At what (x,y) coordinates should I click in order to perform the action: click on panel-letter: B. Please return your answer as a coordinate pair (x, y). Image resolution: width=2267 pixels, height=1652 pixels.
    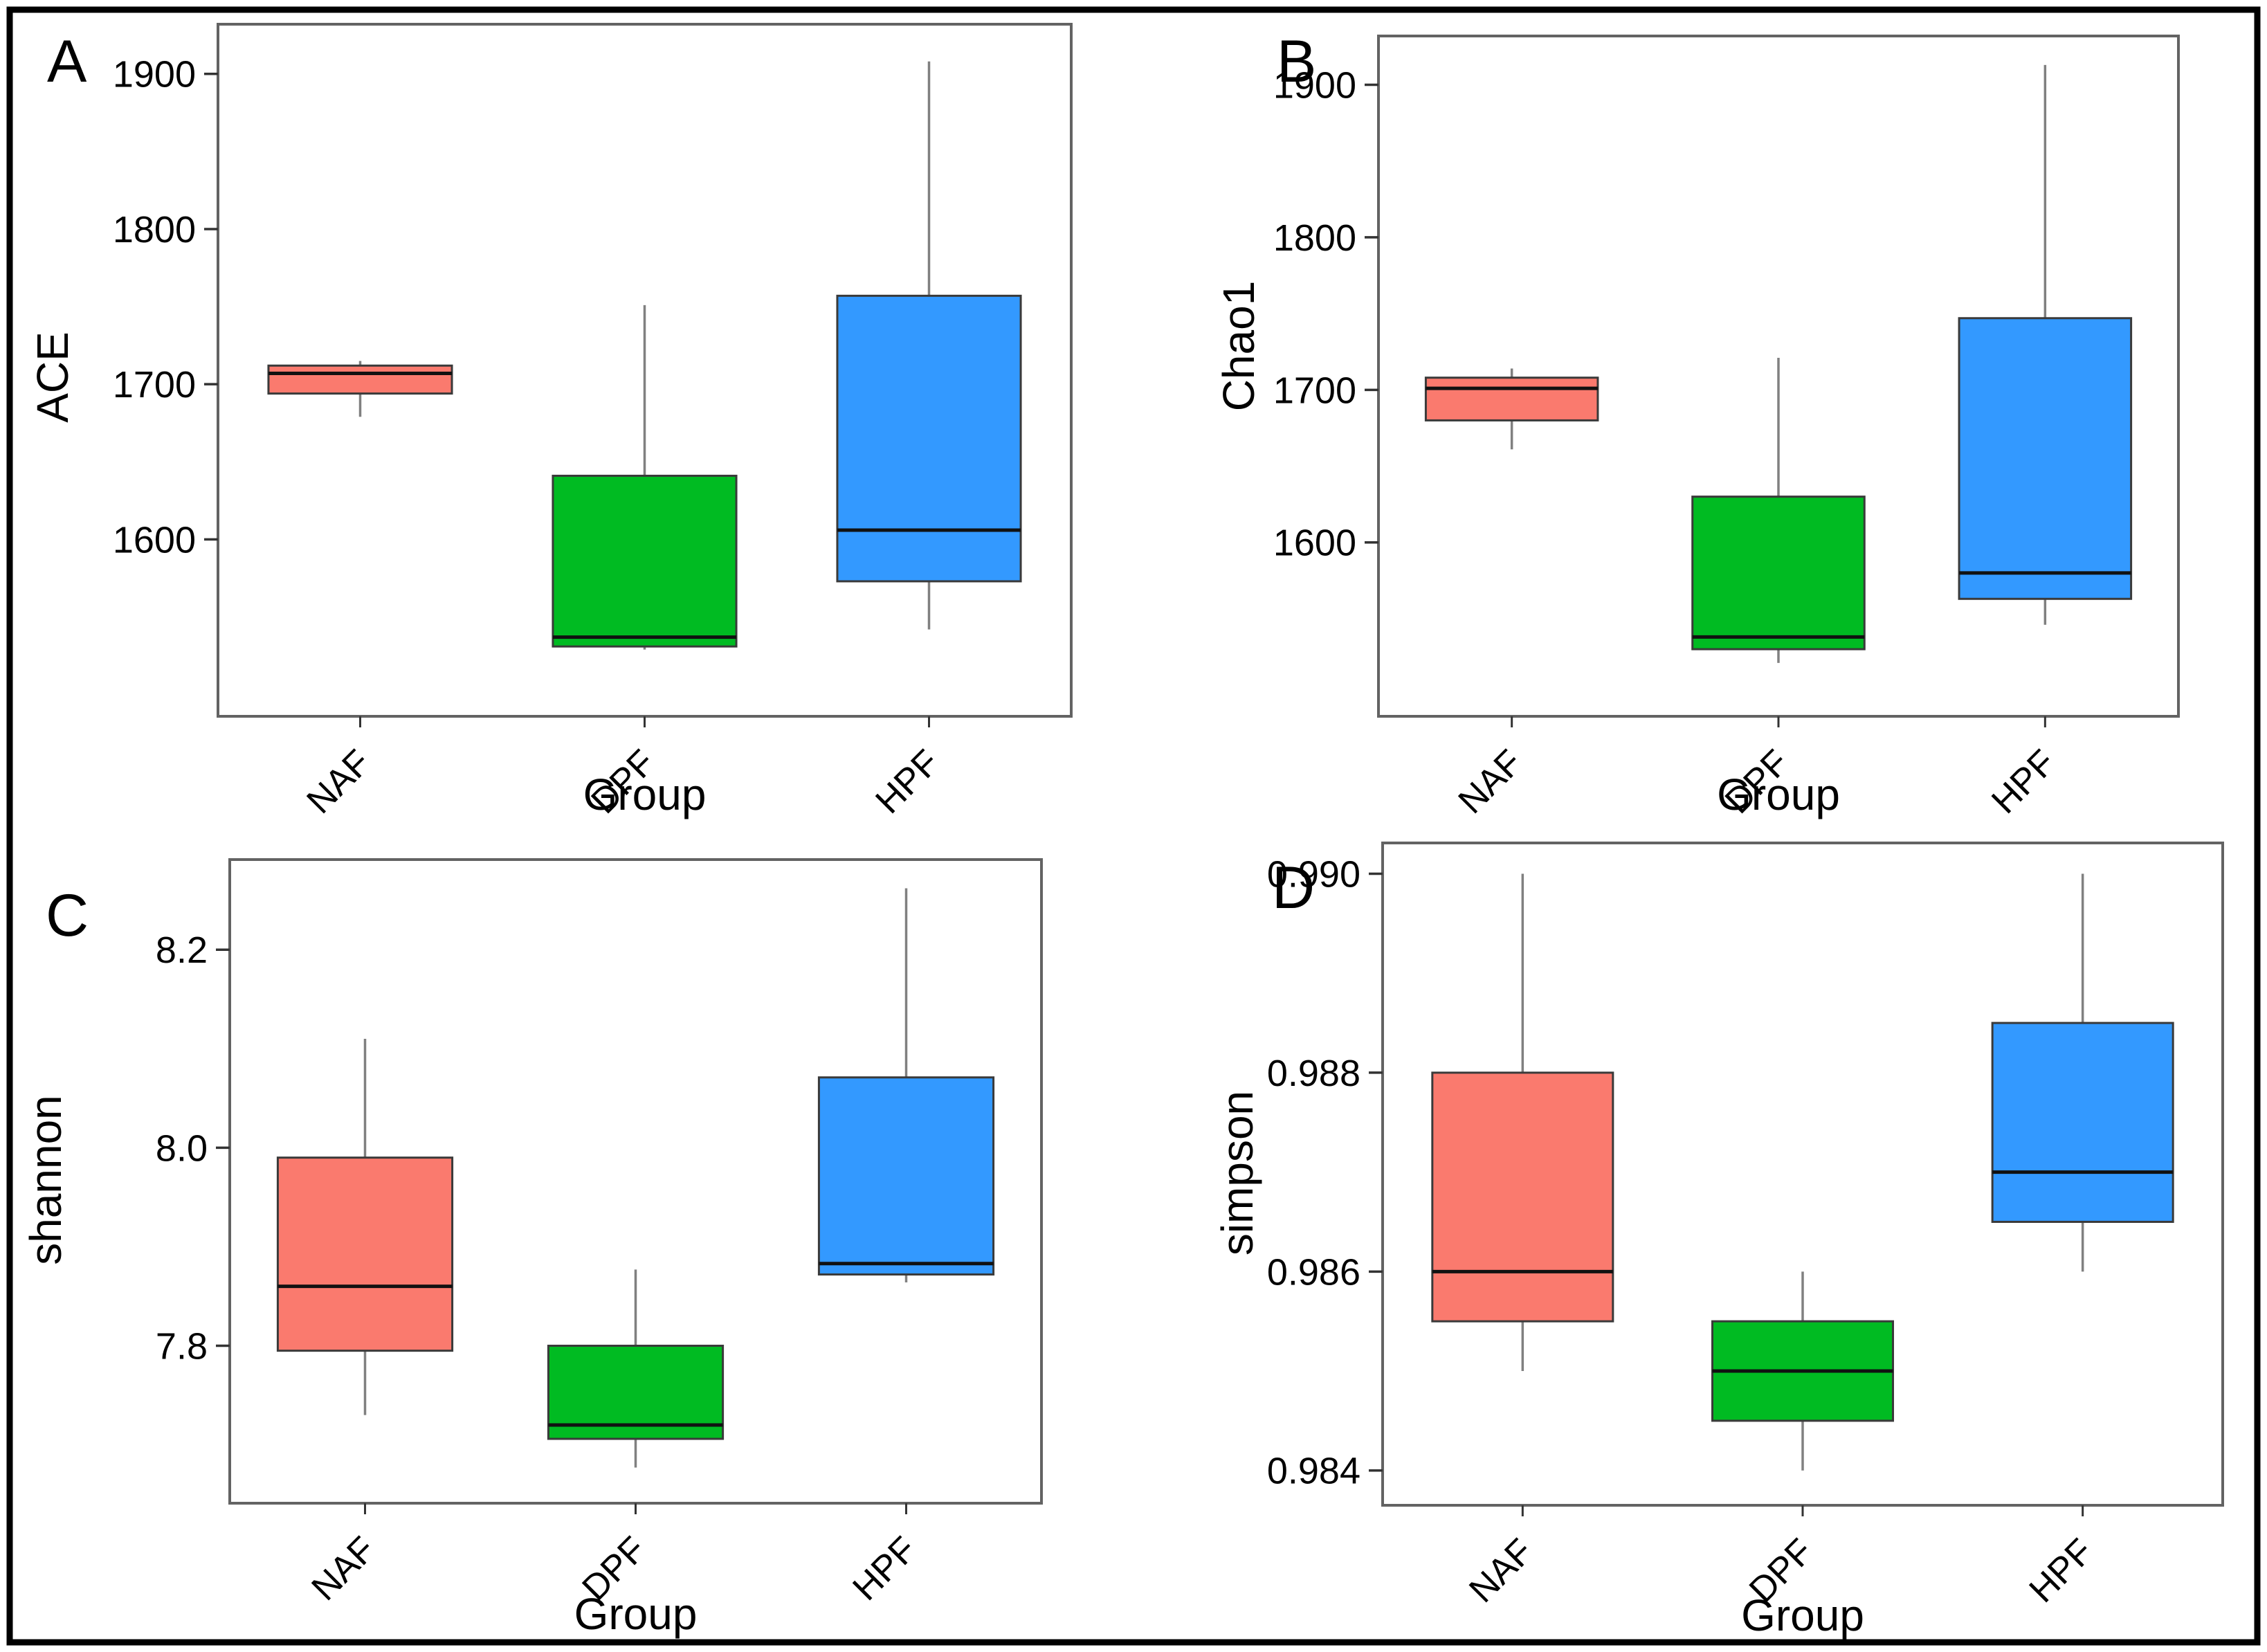
    Looking at the image, I should click on (1296, 61).